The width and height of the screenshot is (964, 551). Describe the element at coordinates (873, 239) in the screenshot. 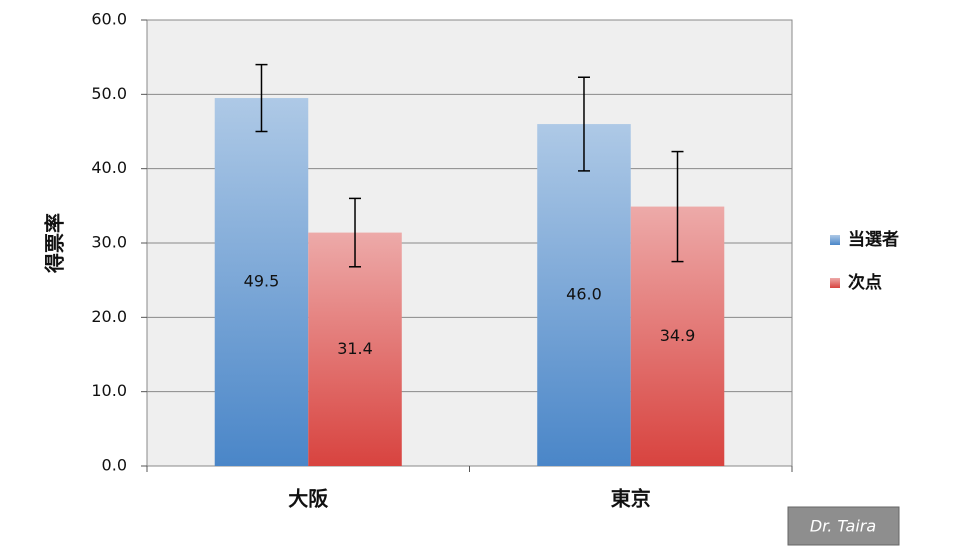

I see `legend-label: 当選者` at that location.